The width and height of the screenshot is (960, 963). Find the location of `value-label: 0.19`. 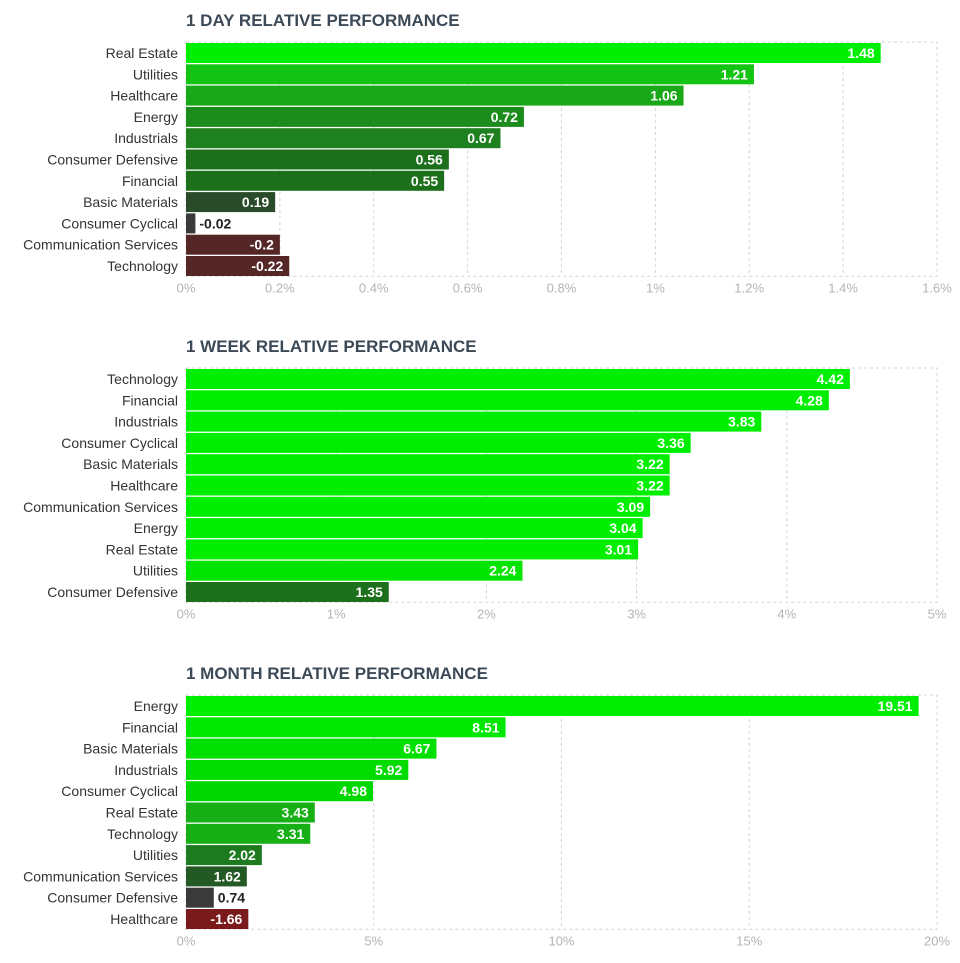

value-label: 0.19 is located at coordinates (255, 202).